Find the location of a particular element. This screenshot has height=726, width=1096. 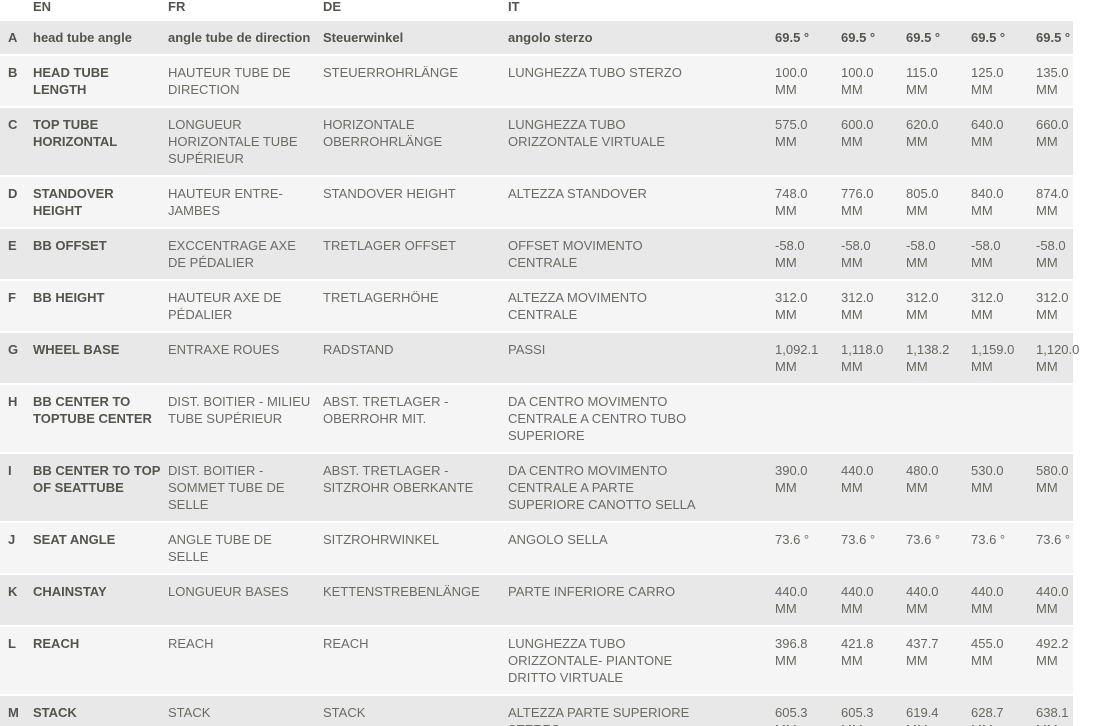

term-en: BB HEIGHT is located at coordinates (69, 297).